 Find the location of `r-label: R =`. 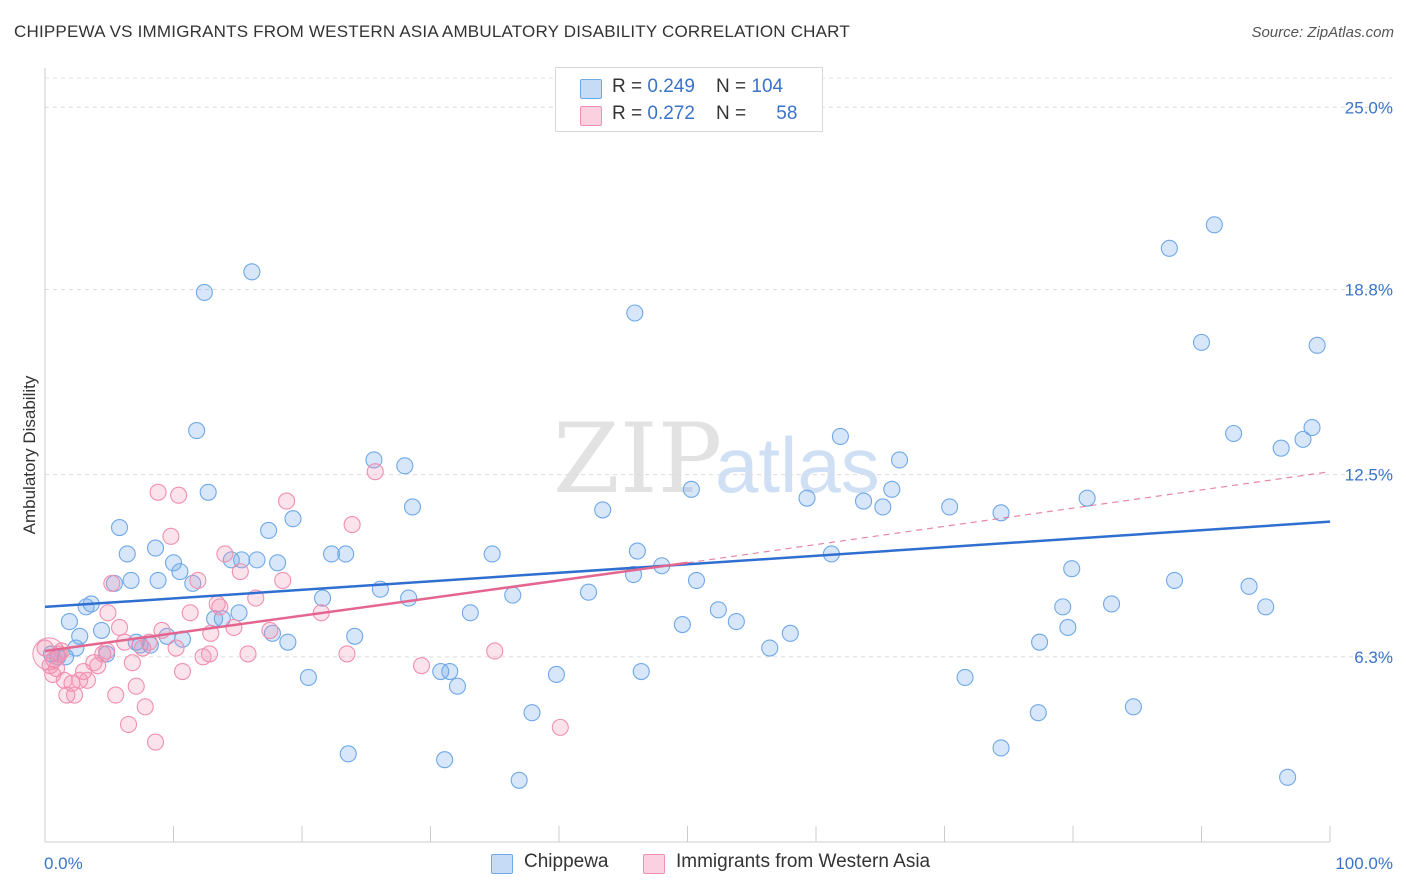

r-label: R = is located at coordinates (630, 113).